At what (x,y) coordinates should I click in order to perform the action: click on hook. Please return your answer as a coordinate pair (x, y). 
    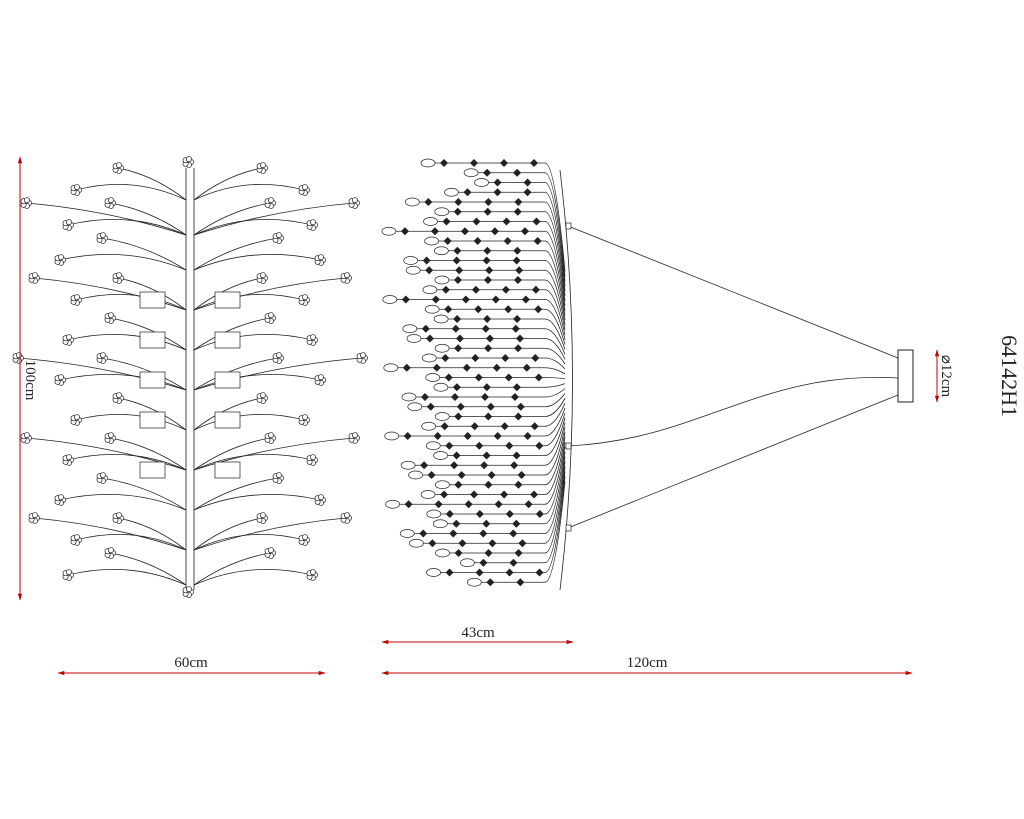
    Looking at the image, I should click on (568, 528).